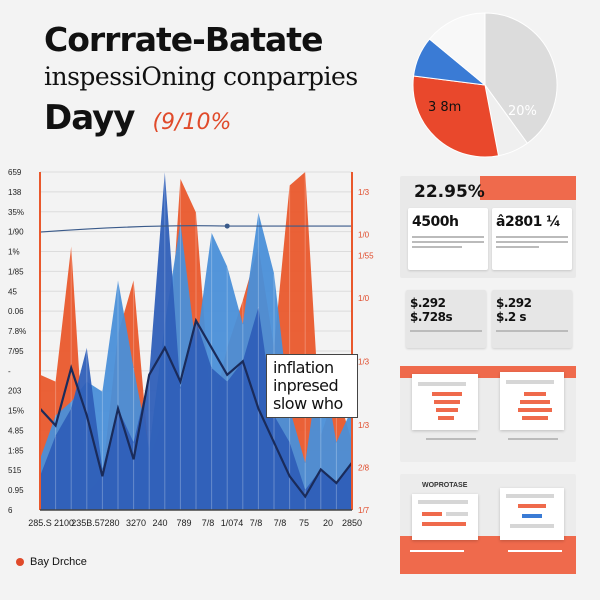  What do you see at coordinates (17, 331) in the screenshot?
I see `y-left-tick-label: 7.8%` at bounding box center [17, 331].